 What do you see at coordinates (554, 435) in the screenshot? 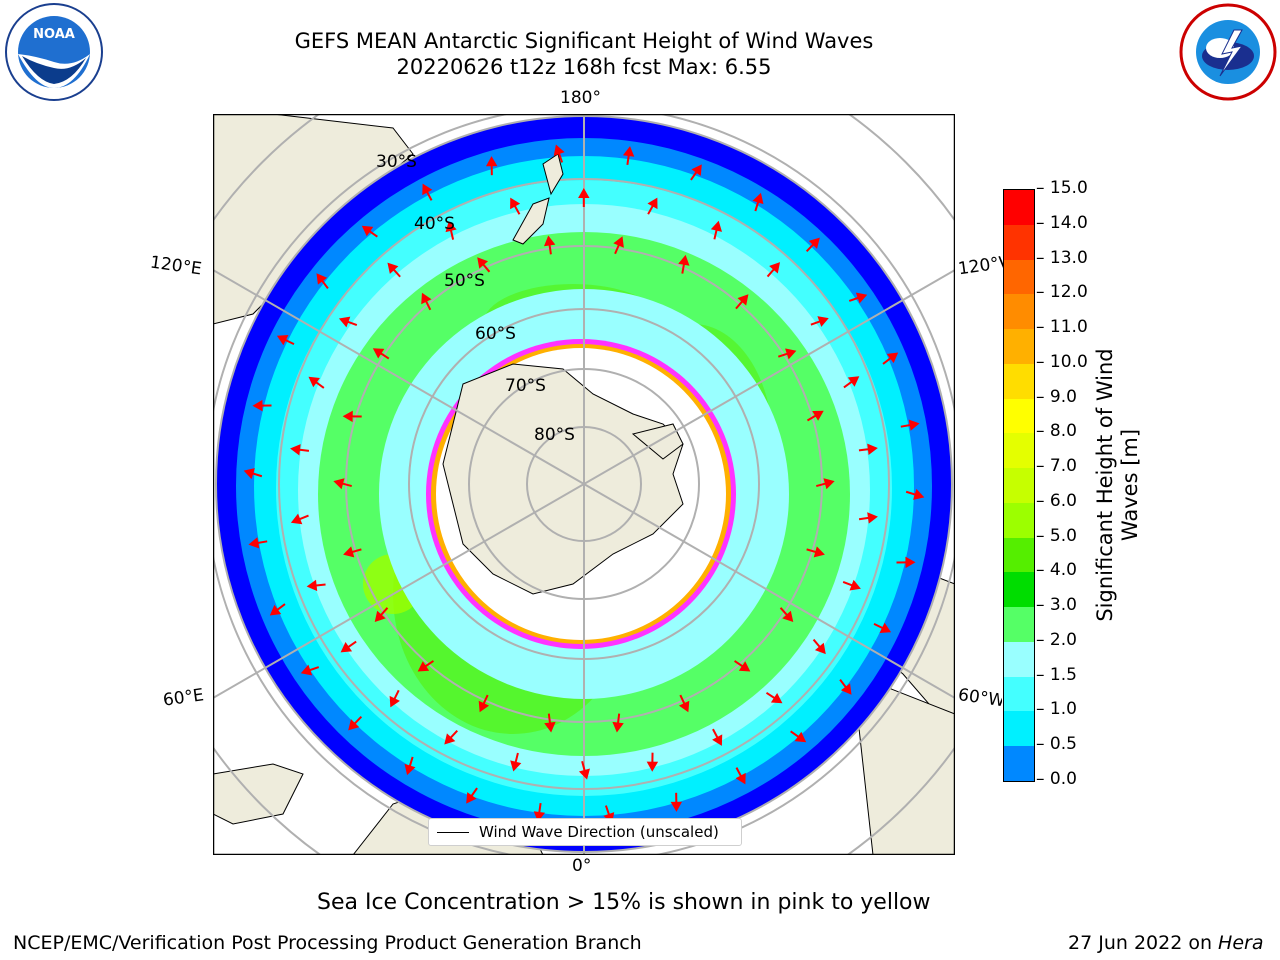
I see `lat-label-80s: 80°S` at bounding box center [554, 435].